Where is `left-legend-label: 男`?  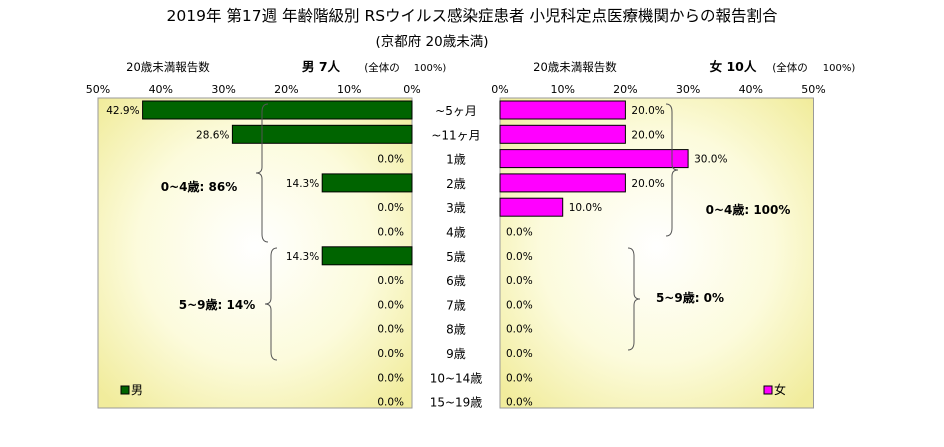 left-legend-label: 男 is located at coordinates (137, 390).